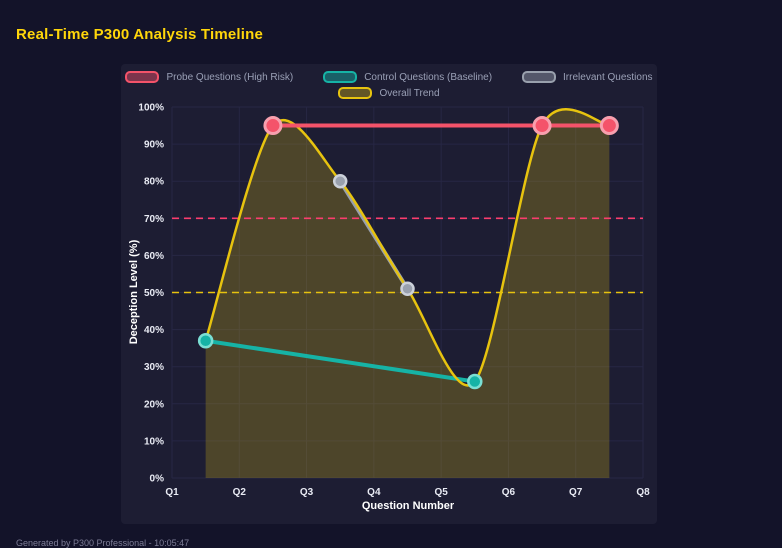  I want to click on x-tick-label: Q2, so click(240, 492).